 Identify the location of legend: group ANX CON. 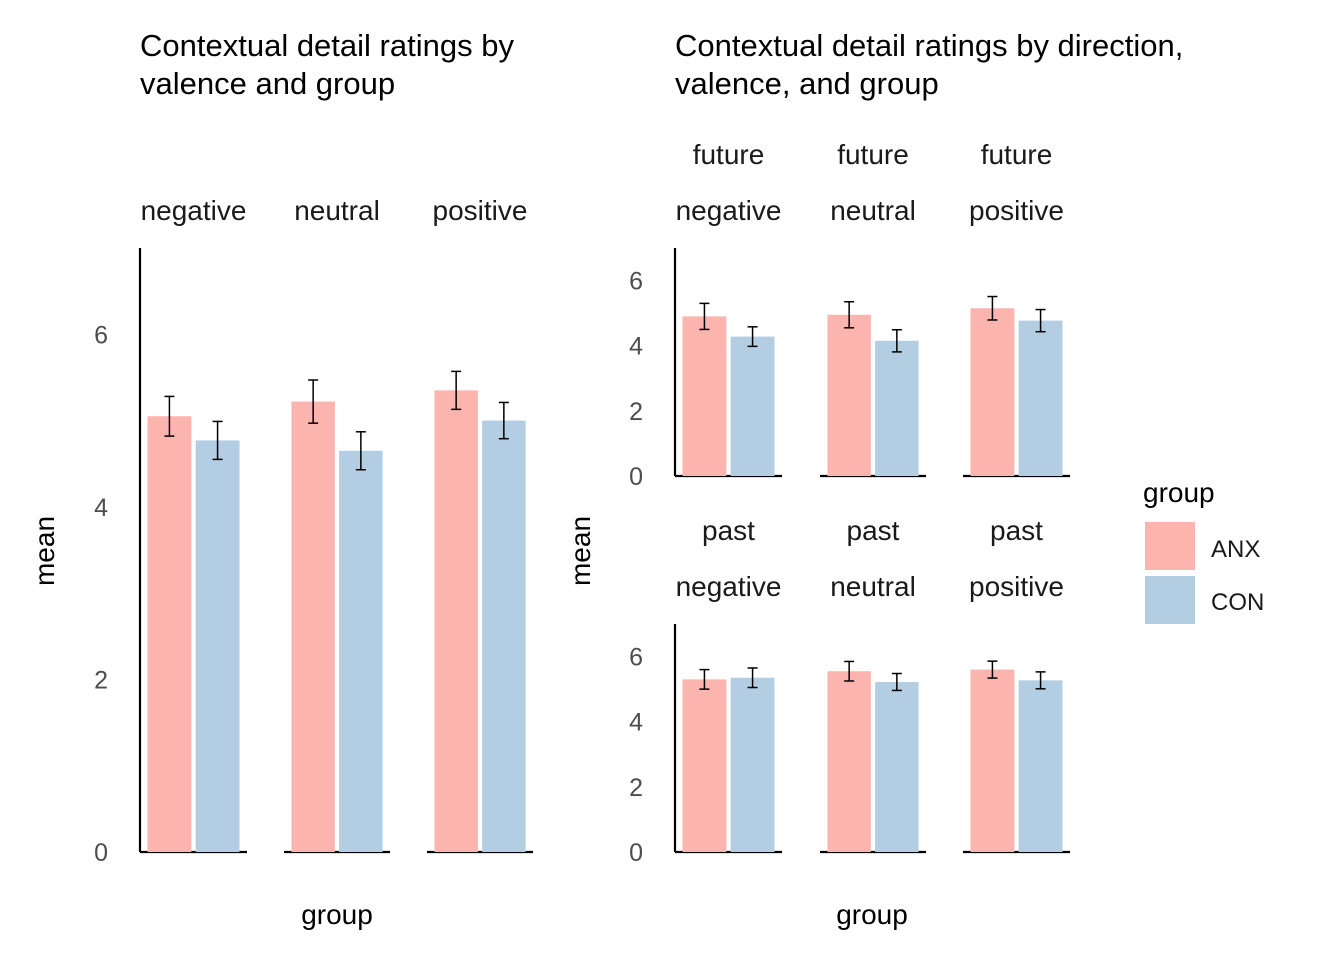
(1203, 550).